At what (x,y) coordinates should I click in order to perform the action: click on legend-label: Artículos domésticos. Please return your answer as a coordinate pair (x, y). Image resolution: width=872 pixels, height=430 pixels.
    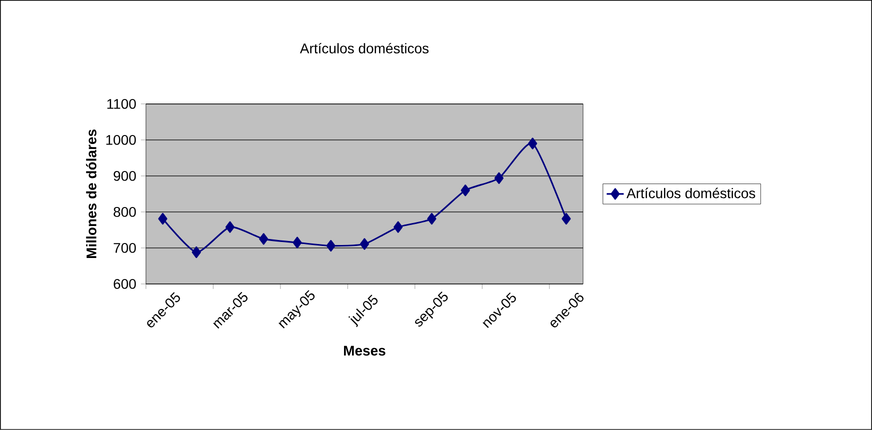
    Looking at the image, I should click on (691, 193).